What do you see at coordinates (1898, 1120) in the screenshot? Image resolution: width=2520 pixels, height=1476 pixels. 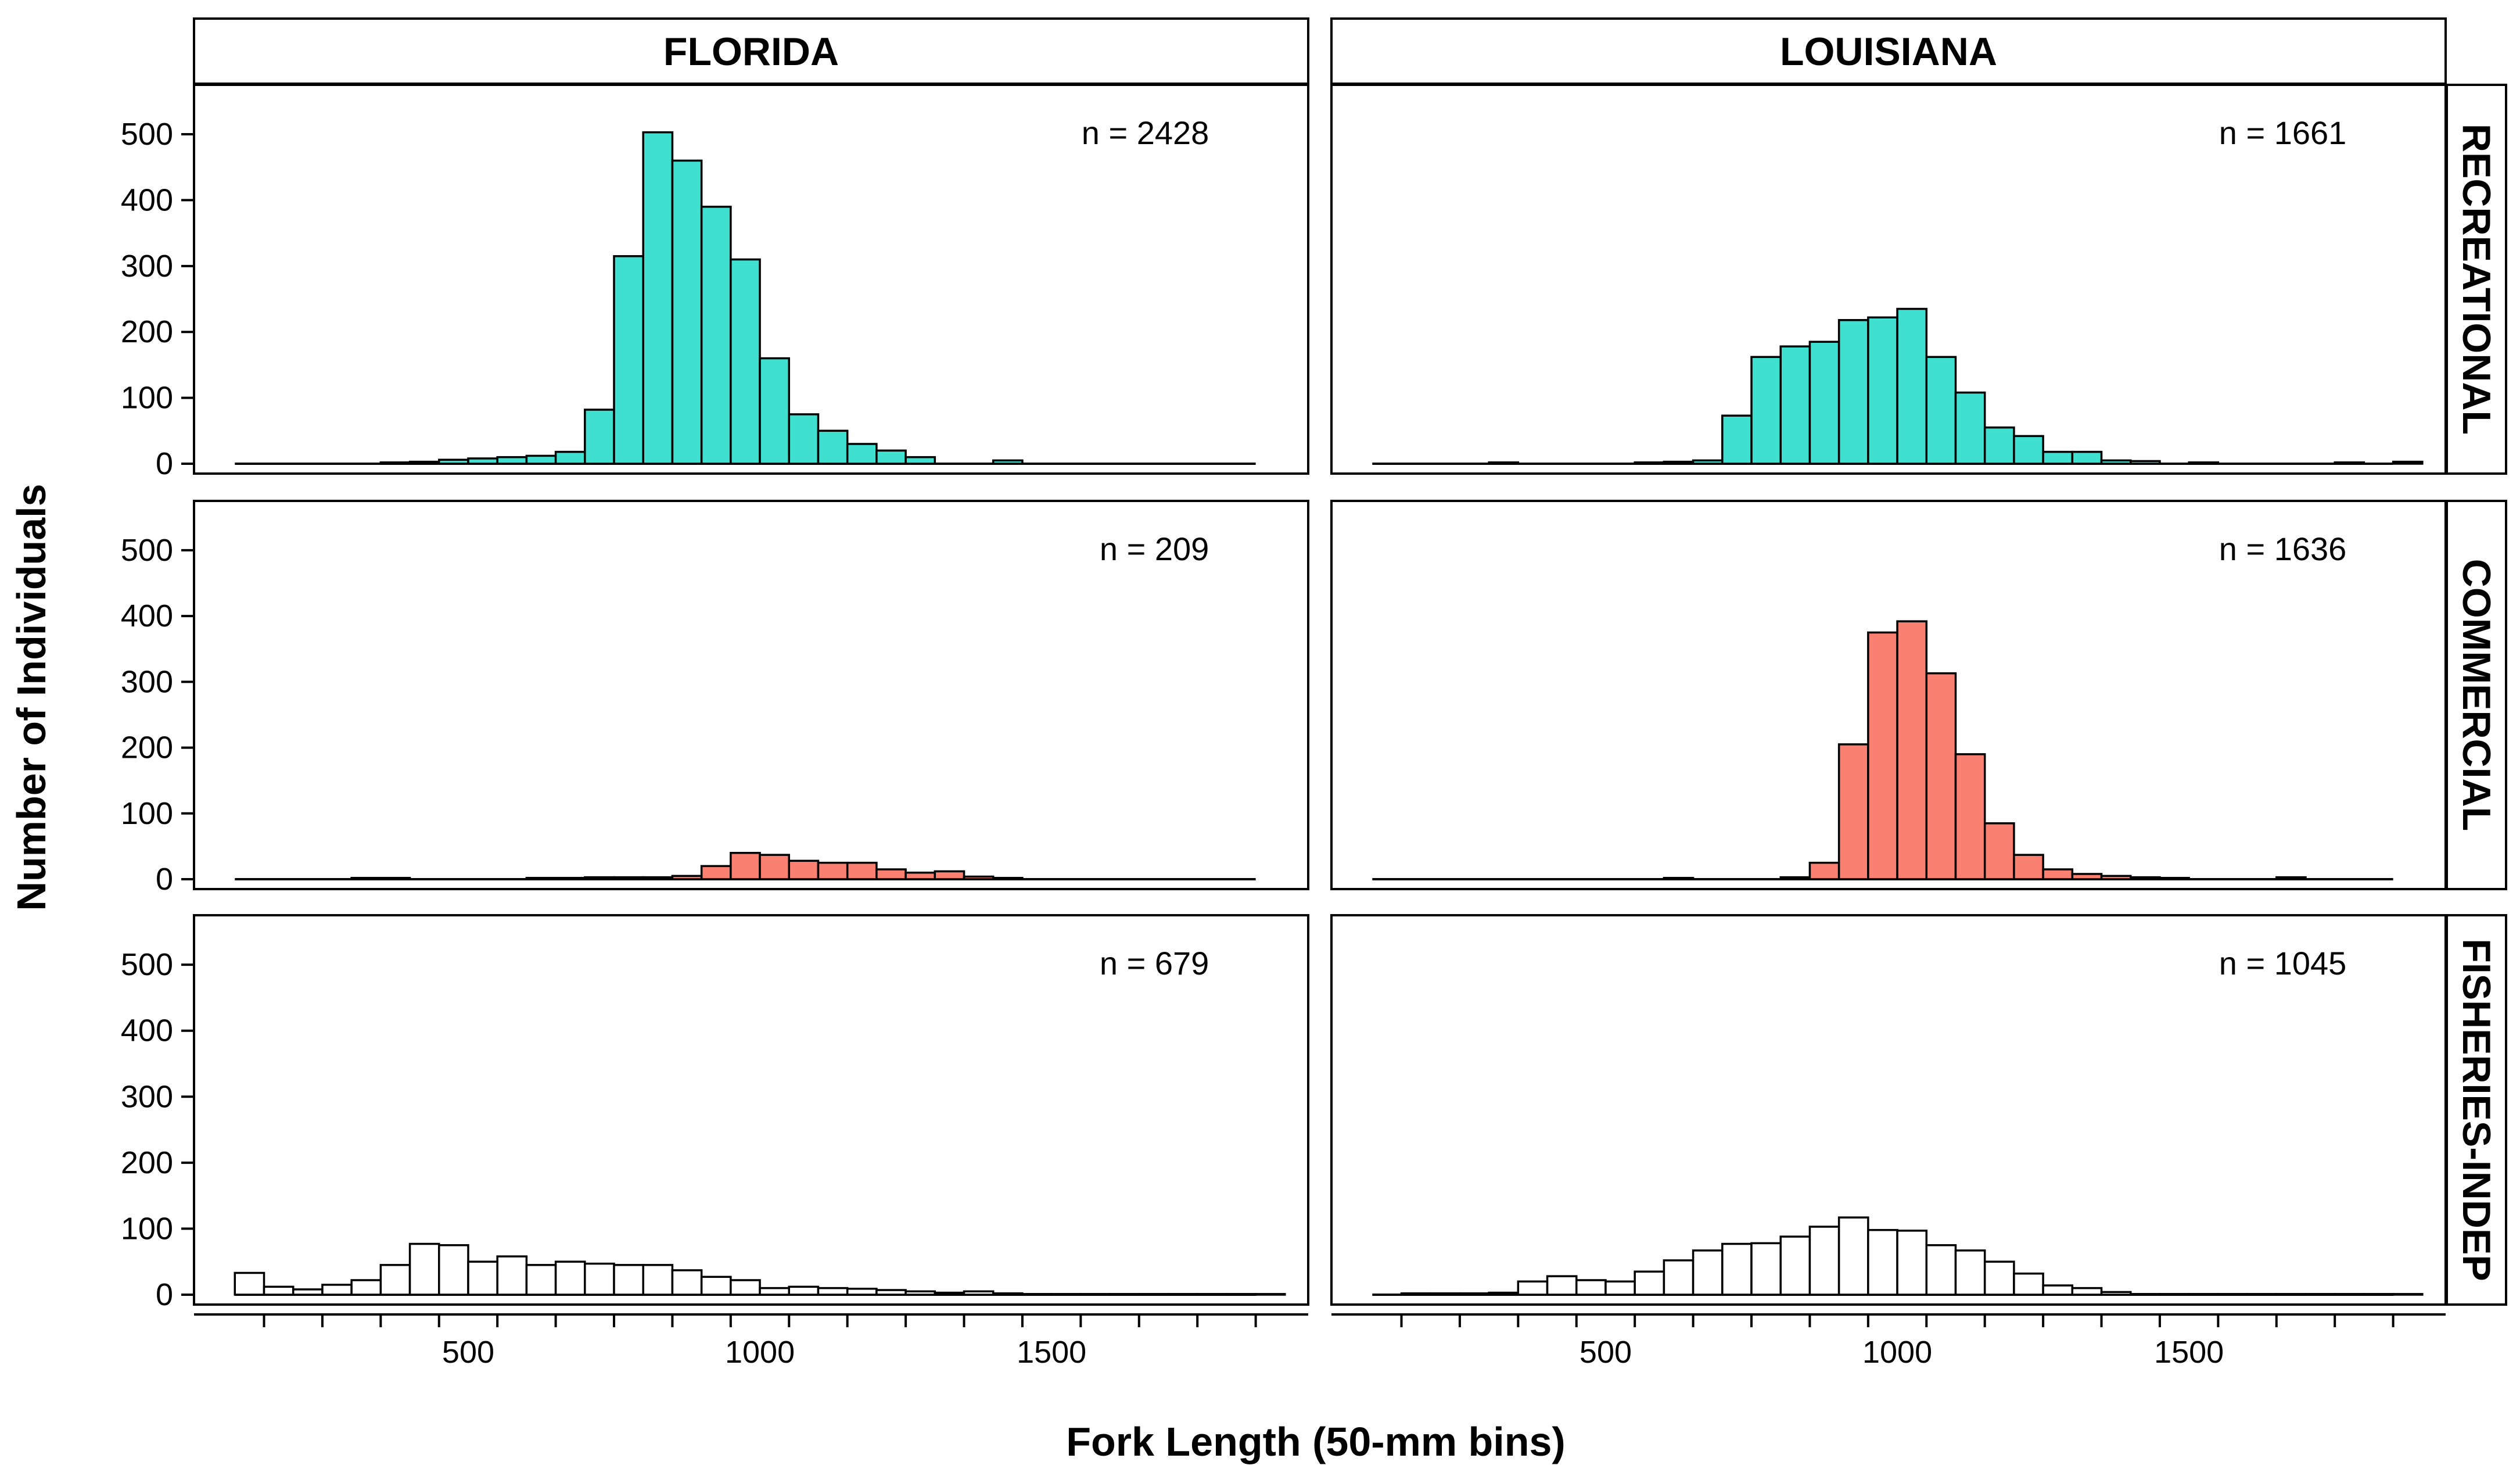 I see `histogram-louisiana-fisheries-indep: n = 1045` at bounding box center [1898, 1120].